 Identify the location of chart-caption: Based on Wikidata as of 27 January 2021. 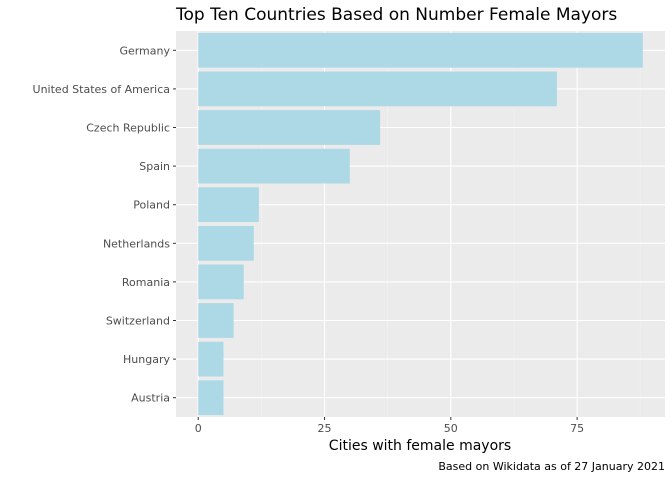
(551, 466).